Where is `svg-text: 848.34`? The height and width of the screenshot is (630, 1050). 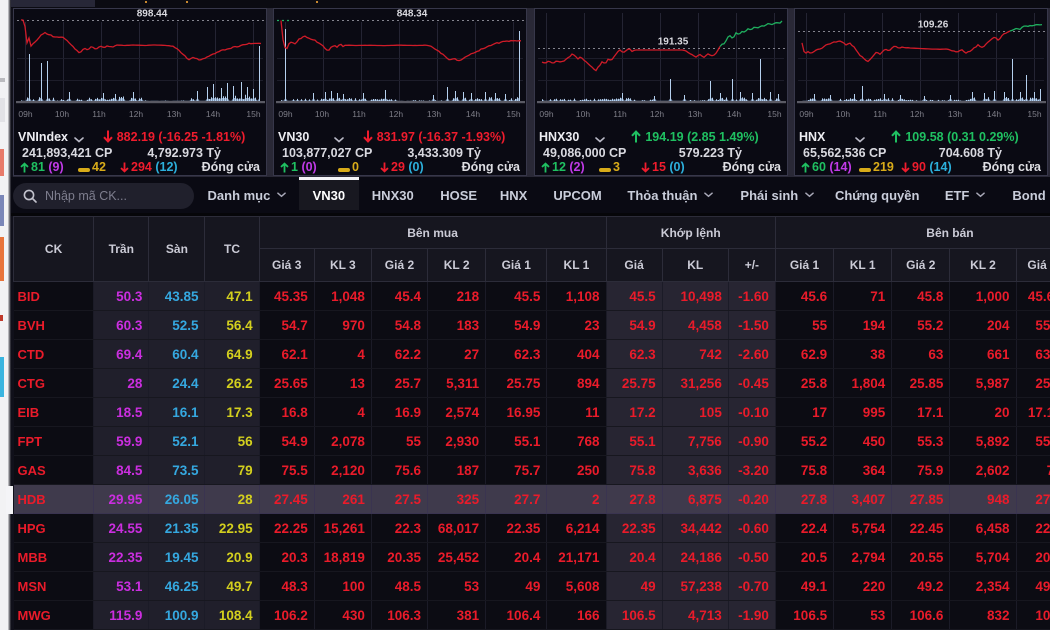 svg-text: 848.34 is located at coordinates (412, 14).